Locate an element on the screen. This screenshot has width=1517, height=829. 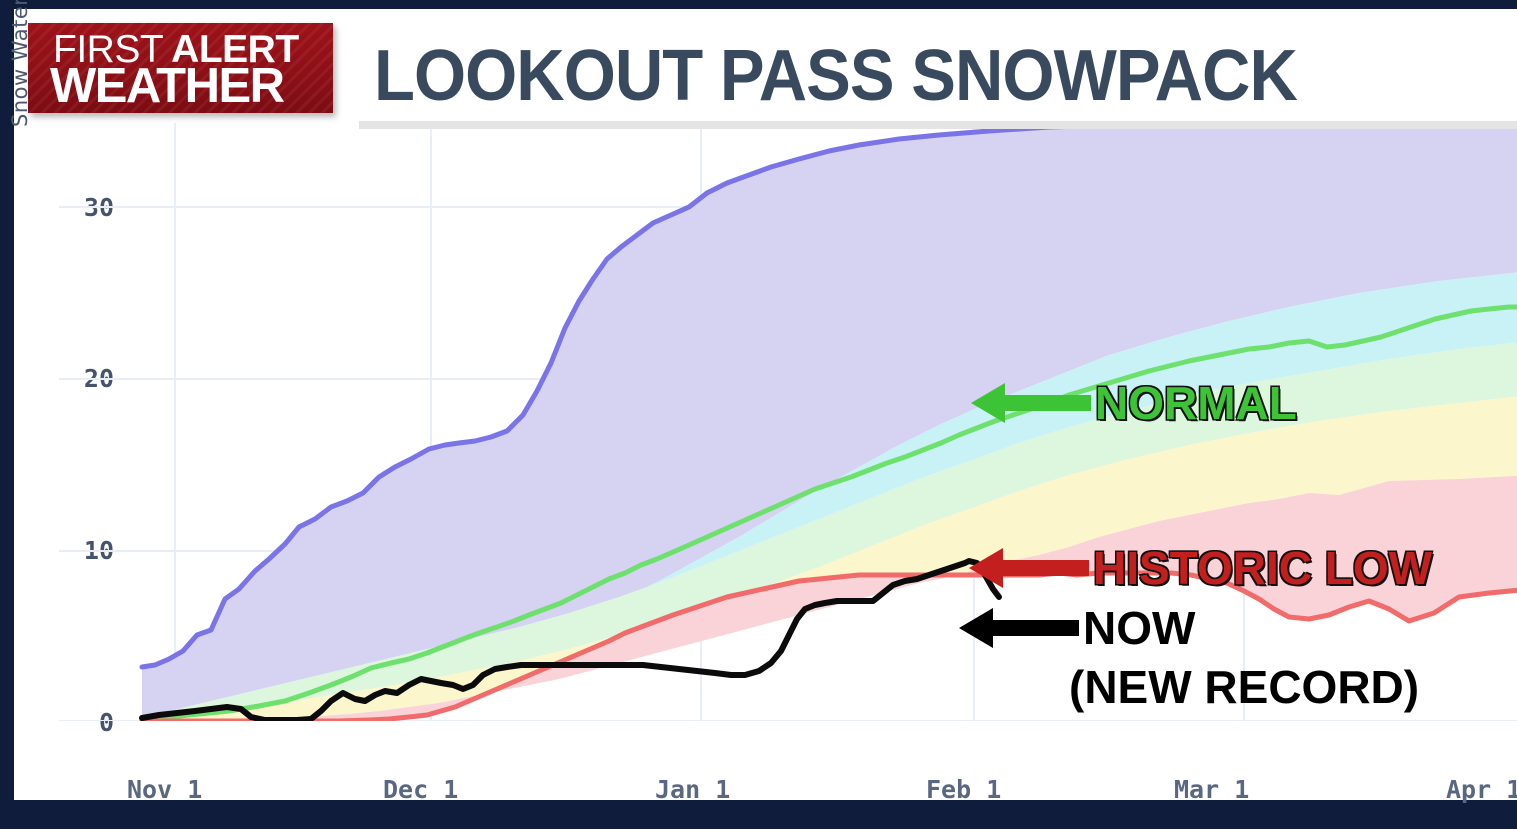
annotation-now-label: NOW is located at coordinates (1139, 628).